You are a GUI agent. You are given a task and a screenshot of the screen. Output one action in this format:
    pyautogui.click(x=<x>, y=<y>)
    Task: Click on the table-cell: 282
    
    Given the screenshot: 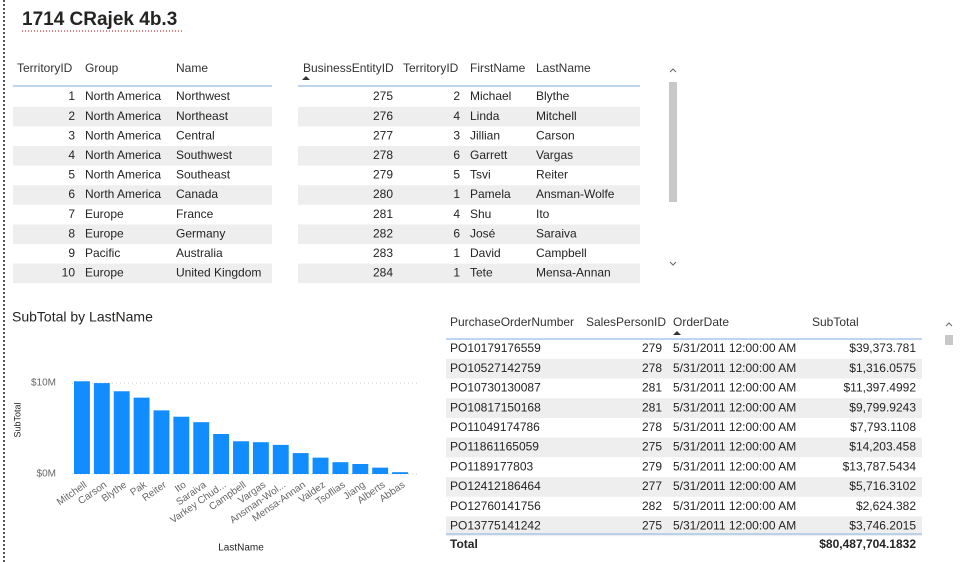 What is the action you would take?
    pyautogui.click(x=652, y=506)
    